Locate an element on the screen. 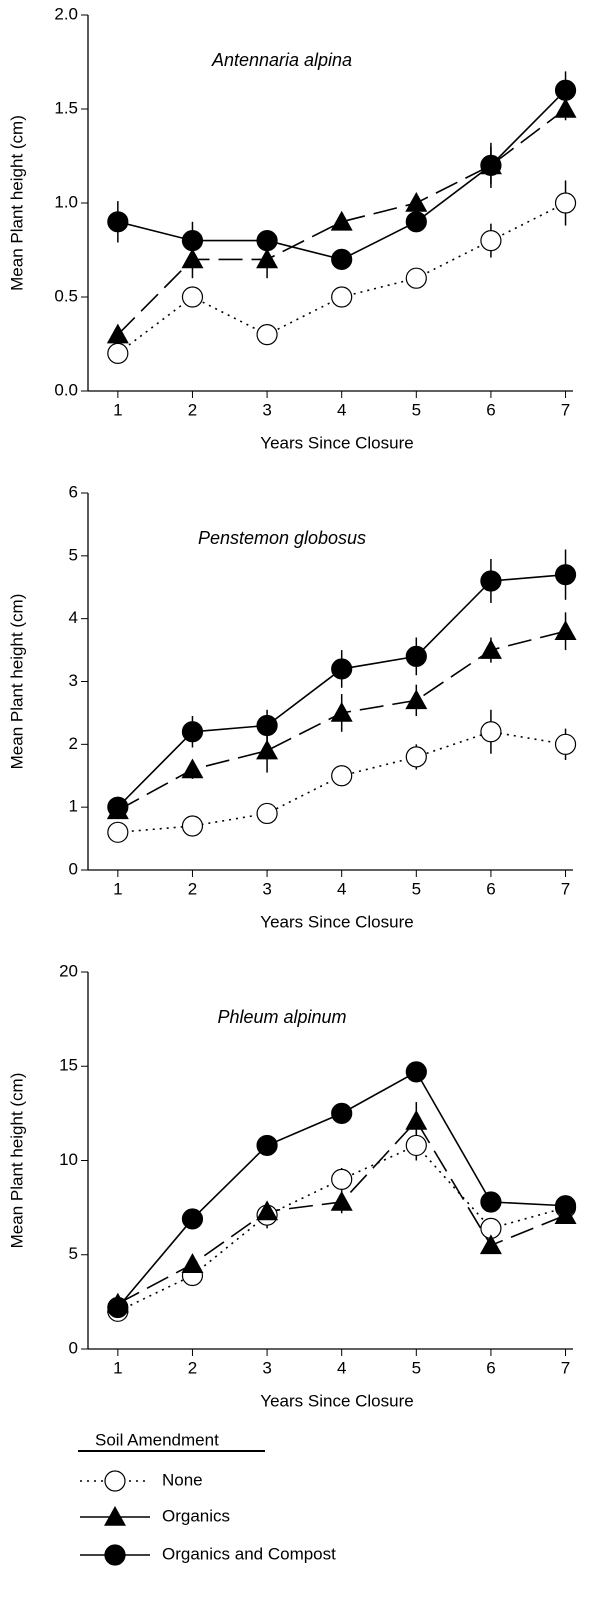  y-tick-label: 1 is located at coordinates (73, 806).